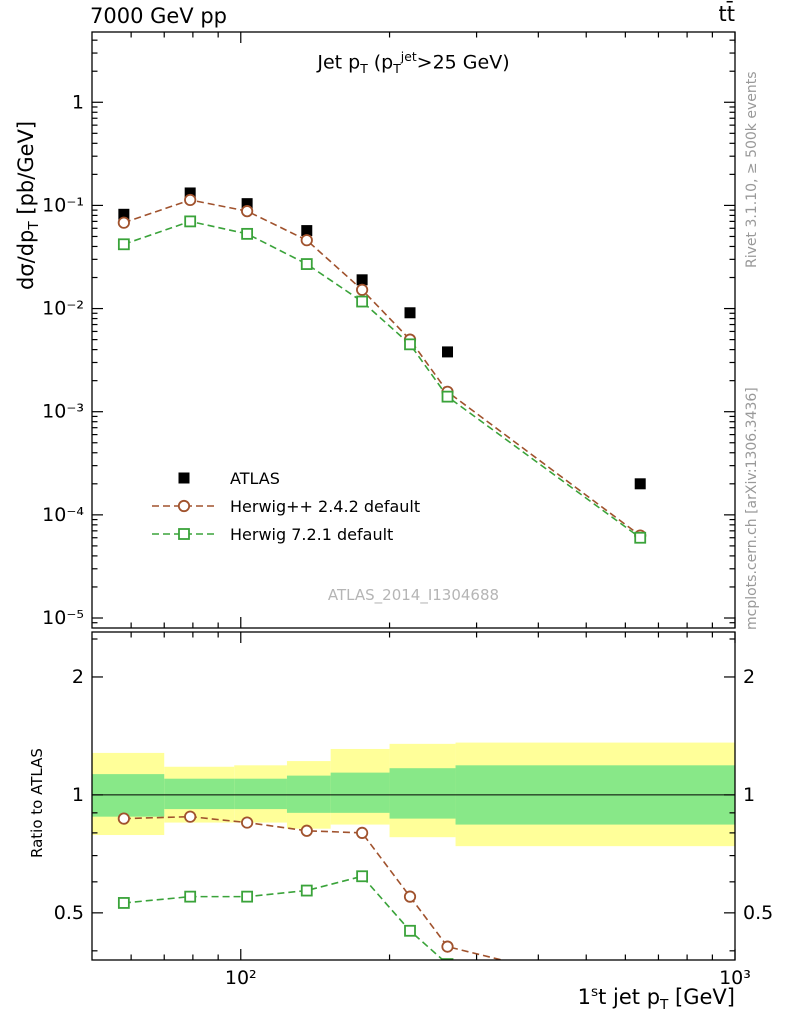 Image resolution: width=786 pixels, height=1024 pixels. What do you see at coordinates (184, 534) in the screenshot?
I see `open-square-legend-marker` at bounding box center [184, 534].